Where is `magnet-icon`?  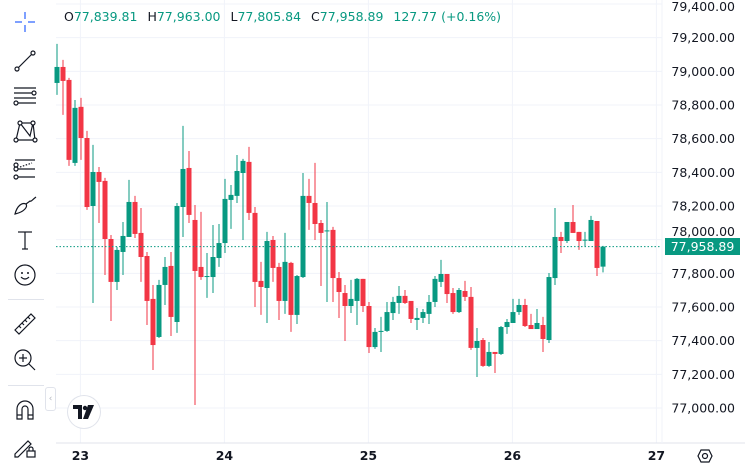 magnet-icon is located at coordinates (25, 410).